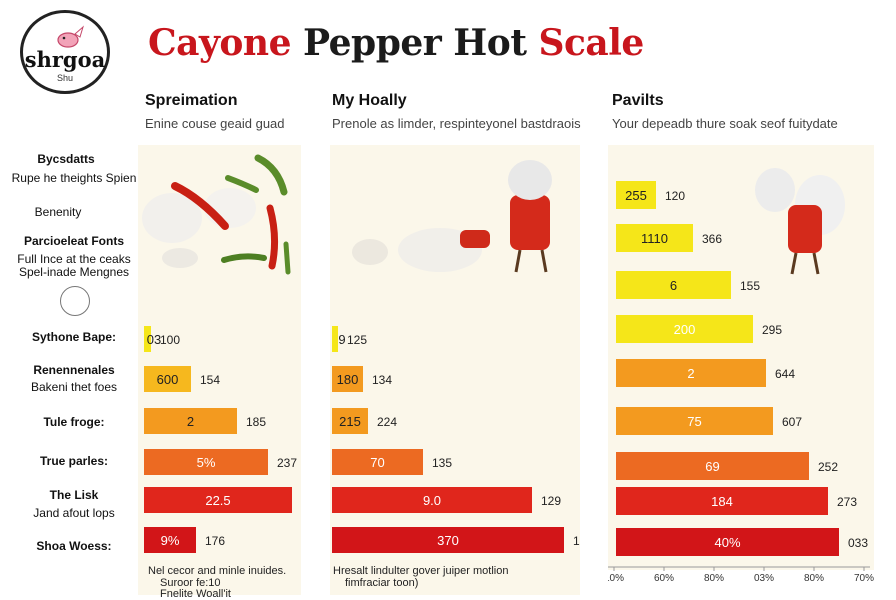 The image size is (896, 600). Describe the element at coordinates (551, 501) in the screenshot. I see `side-value-label: 129` at that location.